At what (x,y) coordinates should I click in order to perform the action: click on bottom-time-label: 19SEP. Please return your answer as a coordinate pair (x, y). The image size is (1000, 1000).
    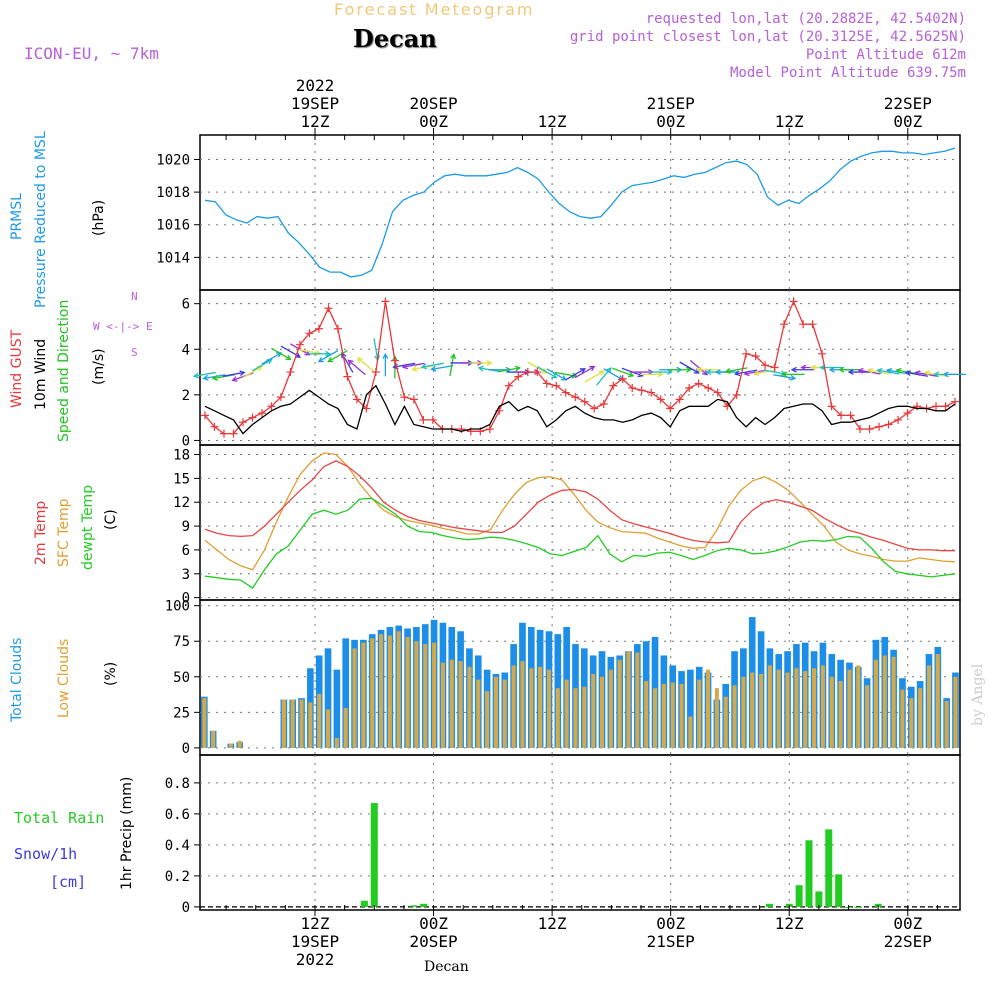
    Looking at the image, I should click on (315, 941).